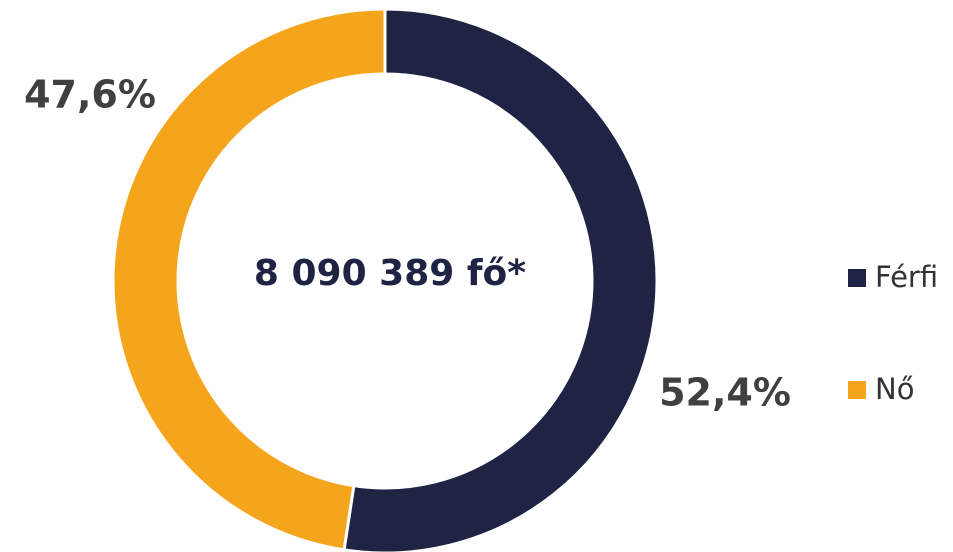  I want to click on value-label: 52,4%, so click(725, 393).